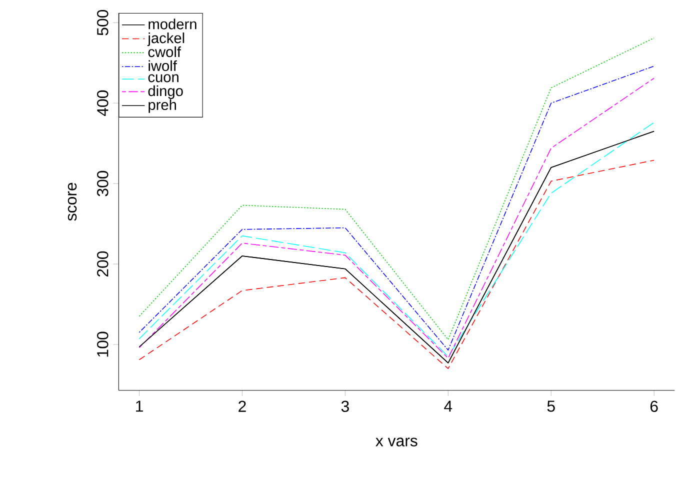 The height and width of the screenshot is (485, 686). What do you see at coordinates (551, 406) in the screenshot?
I see `x-tick-label: 5` at bounding box center [551, 406].